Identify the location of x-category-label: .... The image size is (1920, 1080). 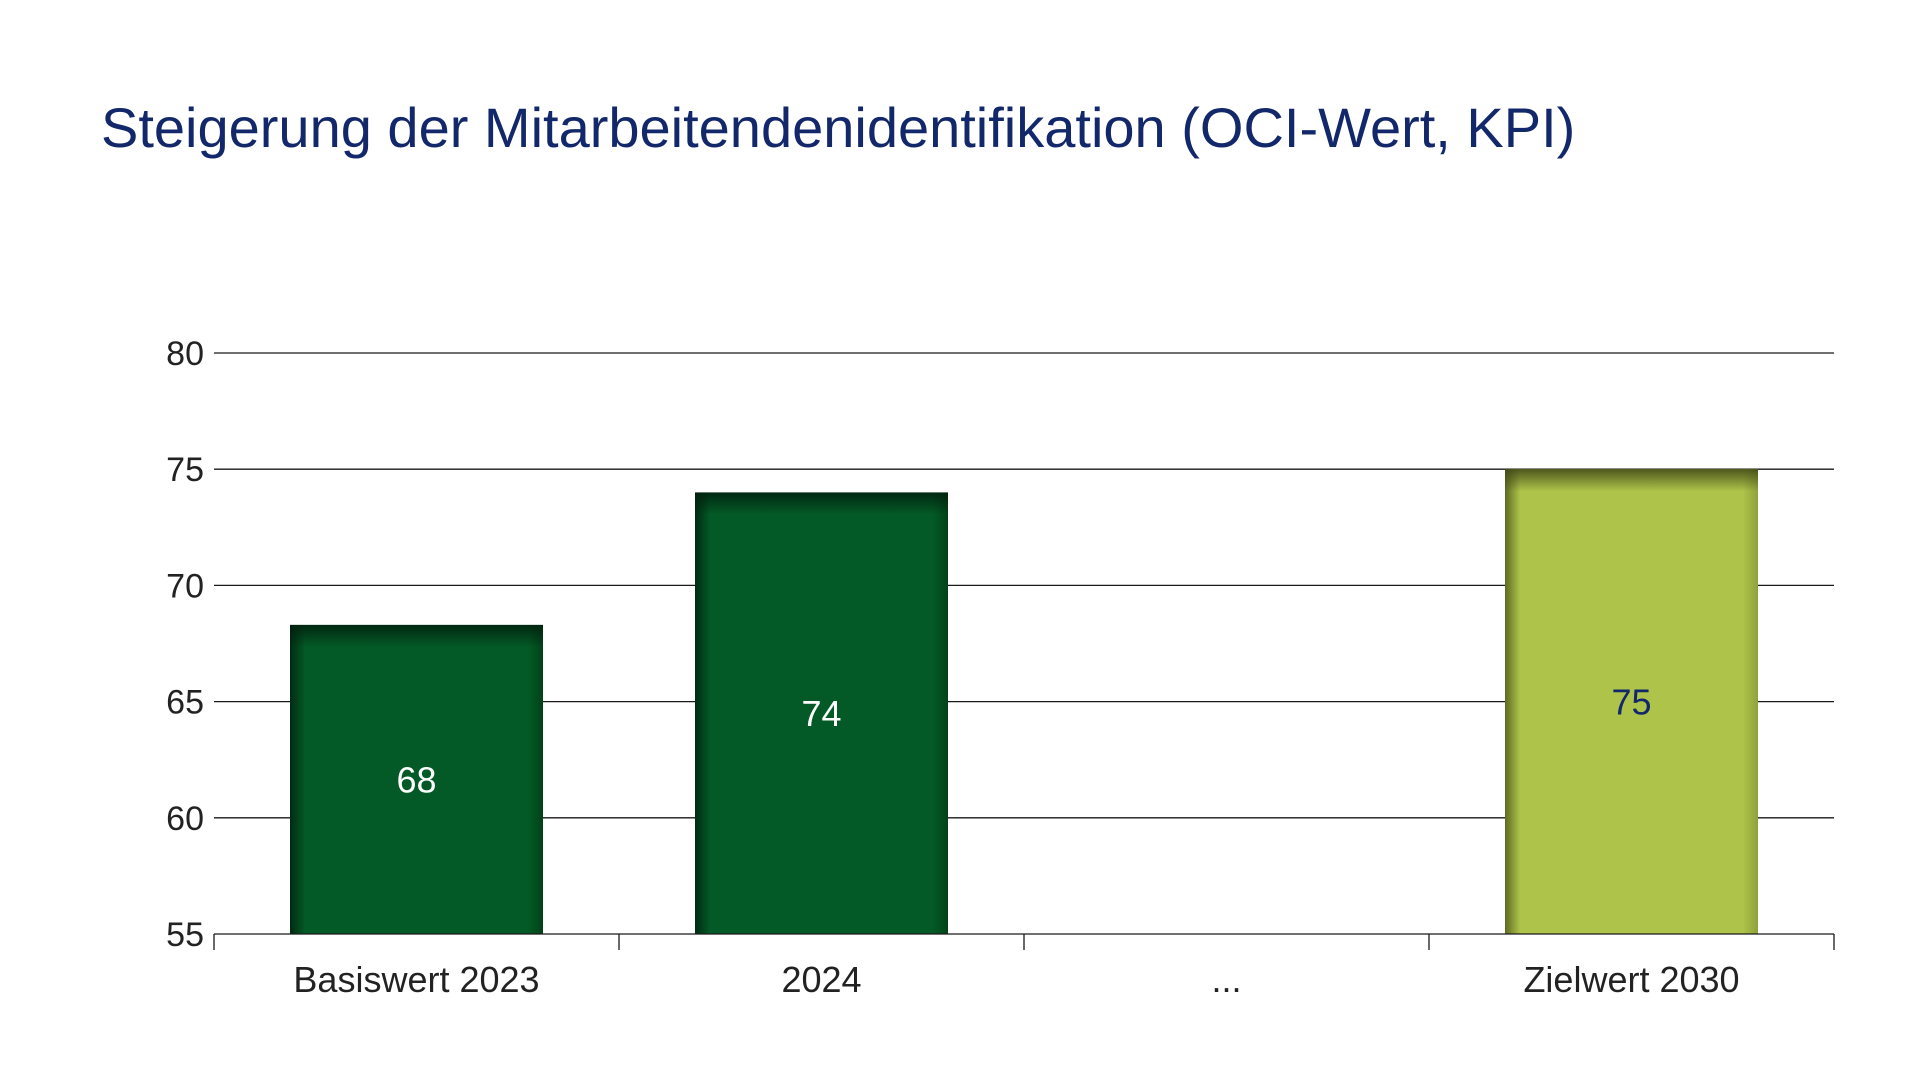
(1226, 979).